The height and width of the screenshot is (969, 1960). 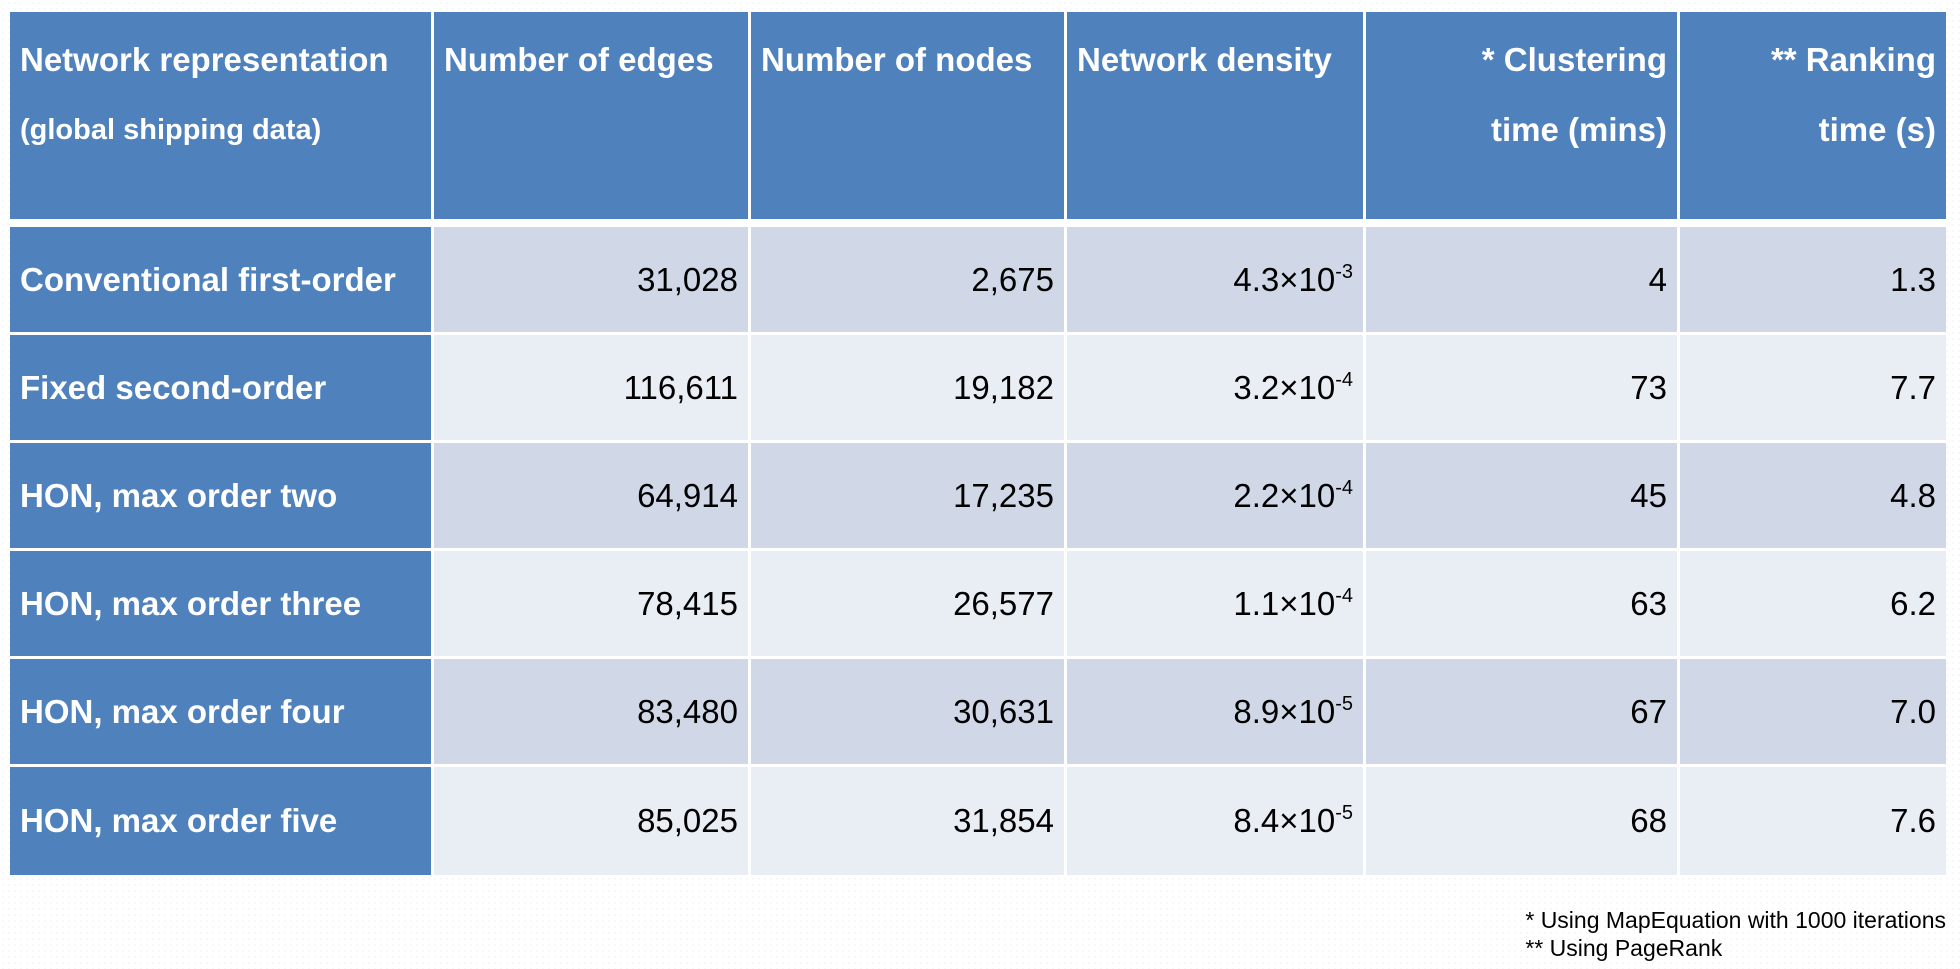 I want to click on header-line: Network density, so click(x=1204, y=59).